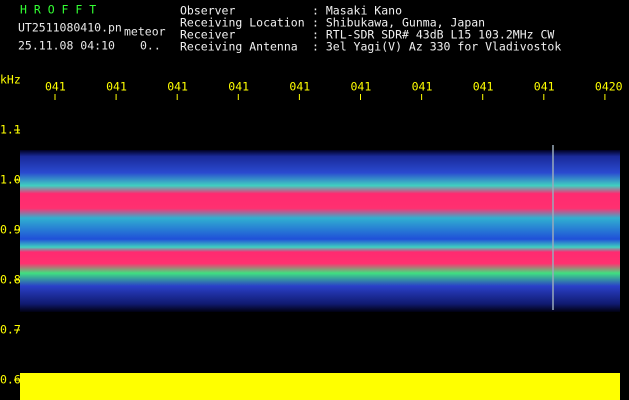  What do you see at coordinates (58, 10) in the screenshot?
I see `app-title: H R O F F T` at bounding box center [58, 10].